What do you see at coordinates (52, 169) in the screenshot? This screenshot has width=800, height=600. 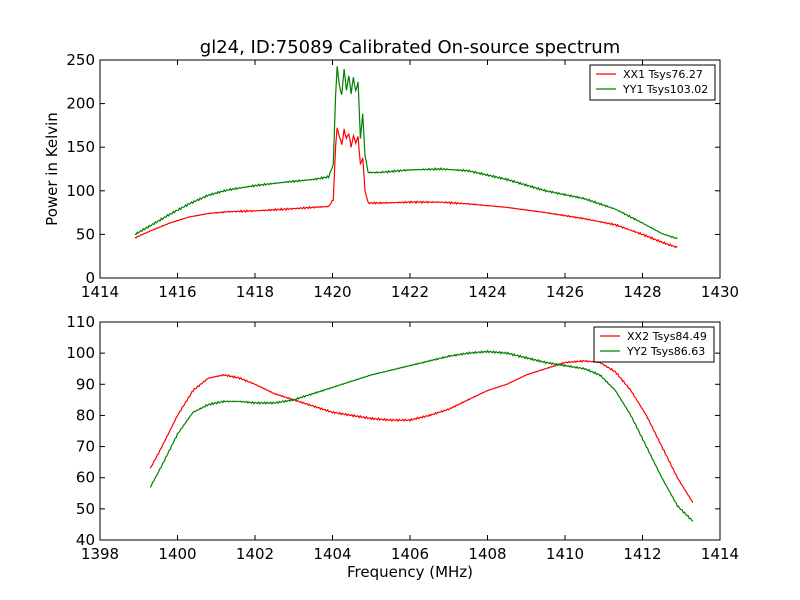 I see `top-y-axis-label: Power in Kelvin` at bounding box center [52, 169].